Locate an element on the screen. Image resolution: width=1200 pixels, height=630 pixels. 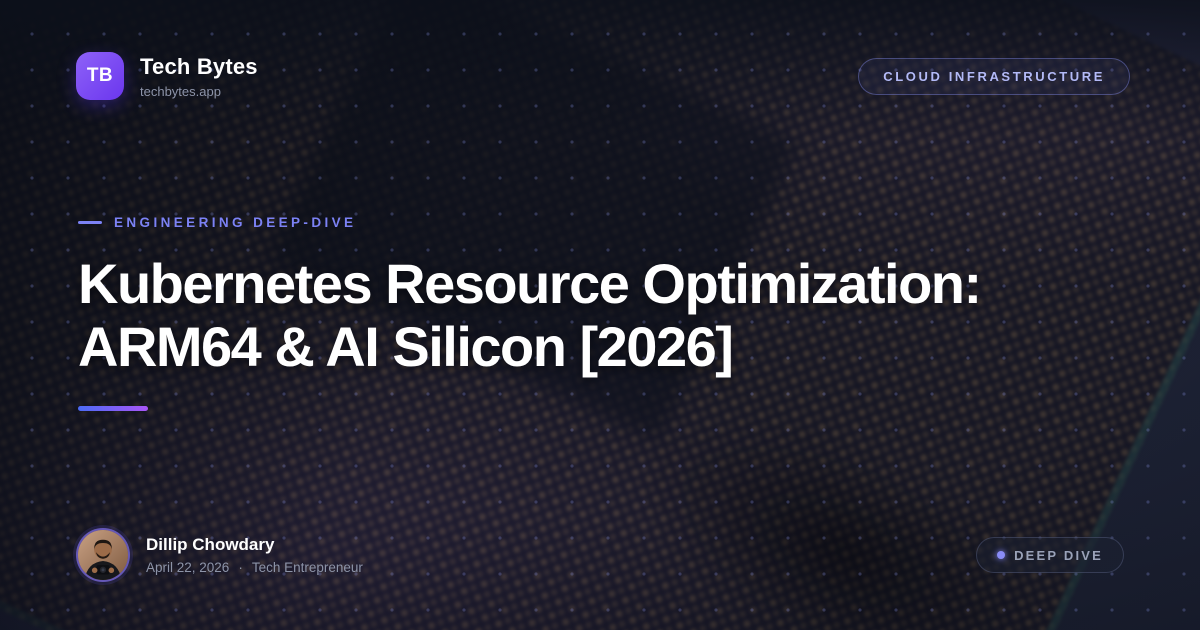
brand-domain: techbytes.app is located at coordinates (180, 91).